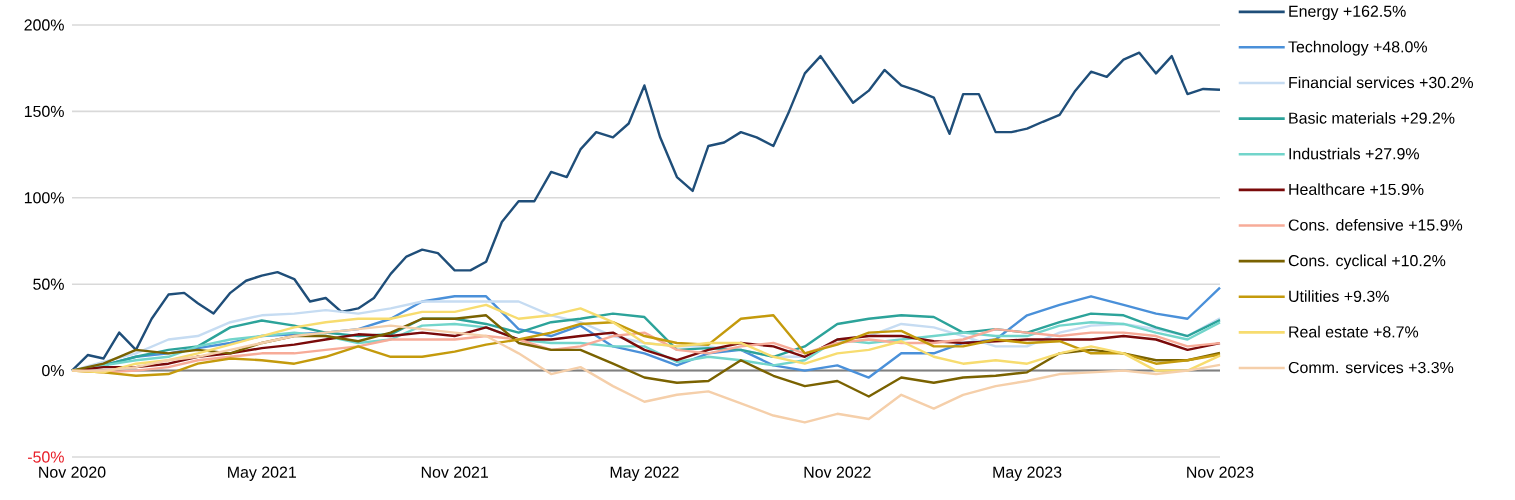 The width and height of the screenshot is (1515, 500). What do you see at coordinates (44, 111) in the screenshot?
I see `y-tick-label: 150%` at bounding box center [44, 111].